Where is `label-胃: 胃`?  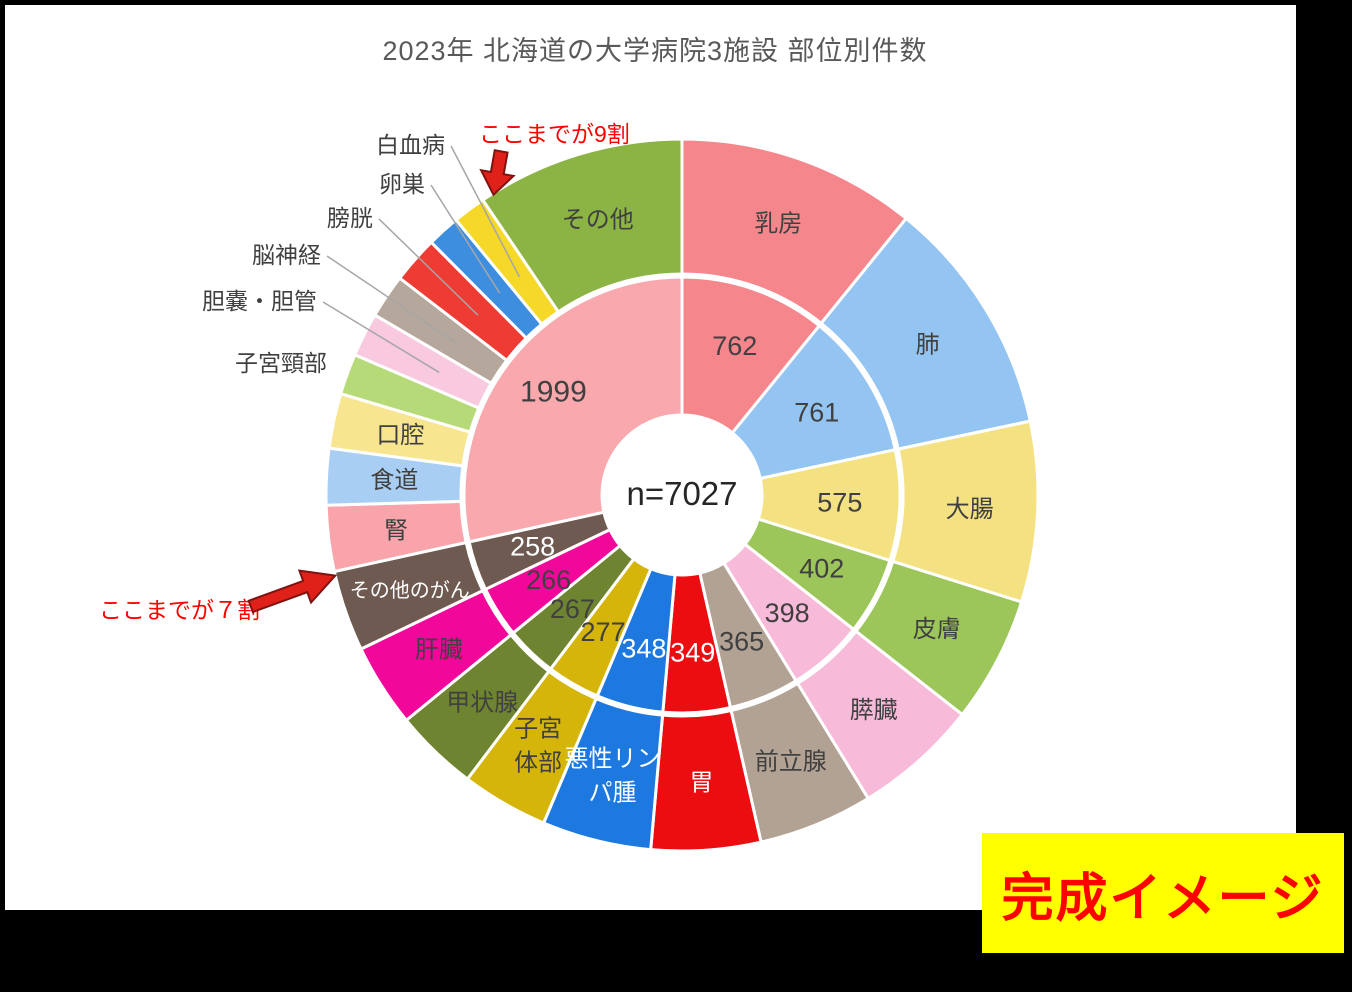
label-胃: 胃 is located at coordinates (702, 782).